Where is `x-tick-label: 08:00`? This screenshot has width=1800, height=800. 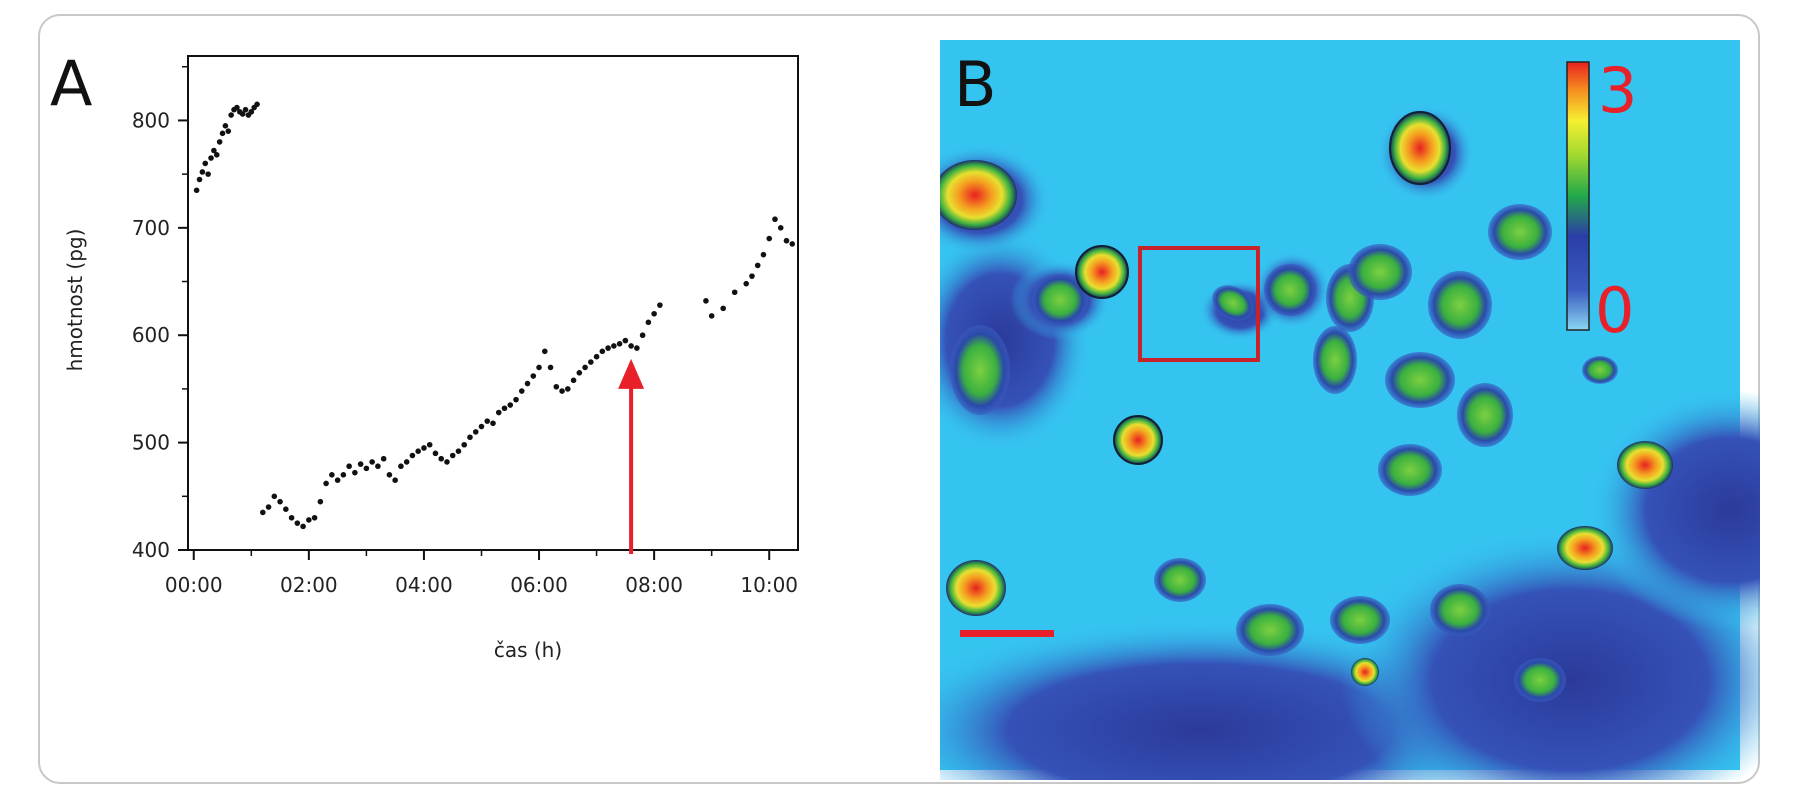 x-tick-label: 08:00 is located at coordinates (654, 585).